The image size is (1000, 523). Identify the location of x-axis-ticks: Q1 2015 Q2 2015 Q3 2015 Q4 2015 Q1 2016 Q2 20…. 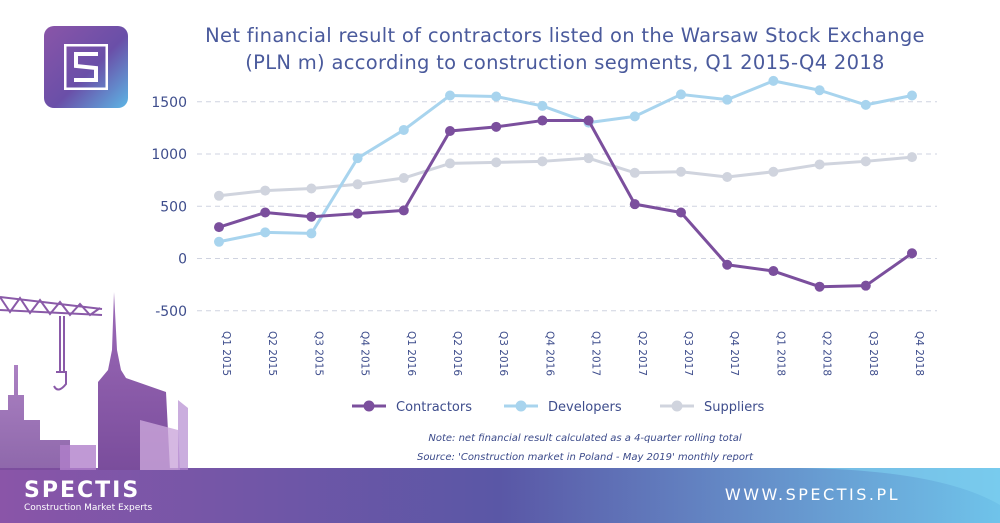
(572, 353).